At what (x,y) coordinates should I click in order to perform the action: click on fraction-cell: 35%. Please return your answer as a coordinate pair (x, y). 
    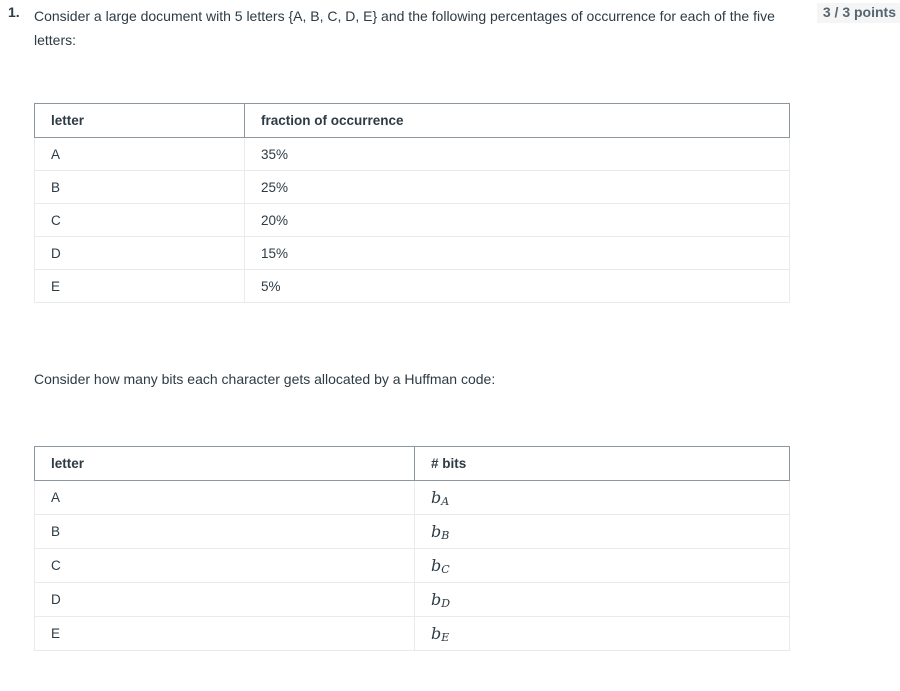
    Looking at the image, I should click on (517, 154).